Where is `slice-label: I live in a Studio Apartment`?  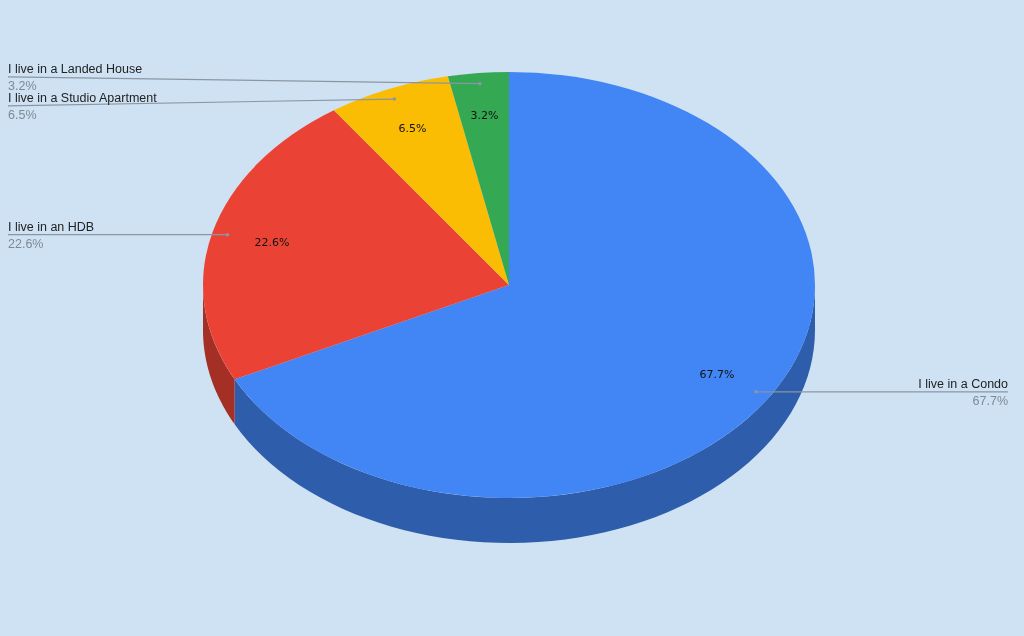
slice-label: I live in a Studio Apartment is located at coordinates (83, 97).